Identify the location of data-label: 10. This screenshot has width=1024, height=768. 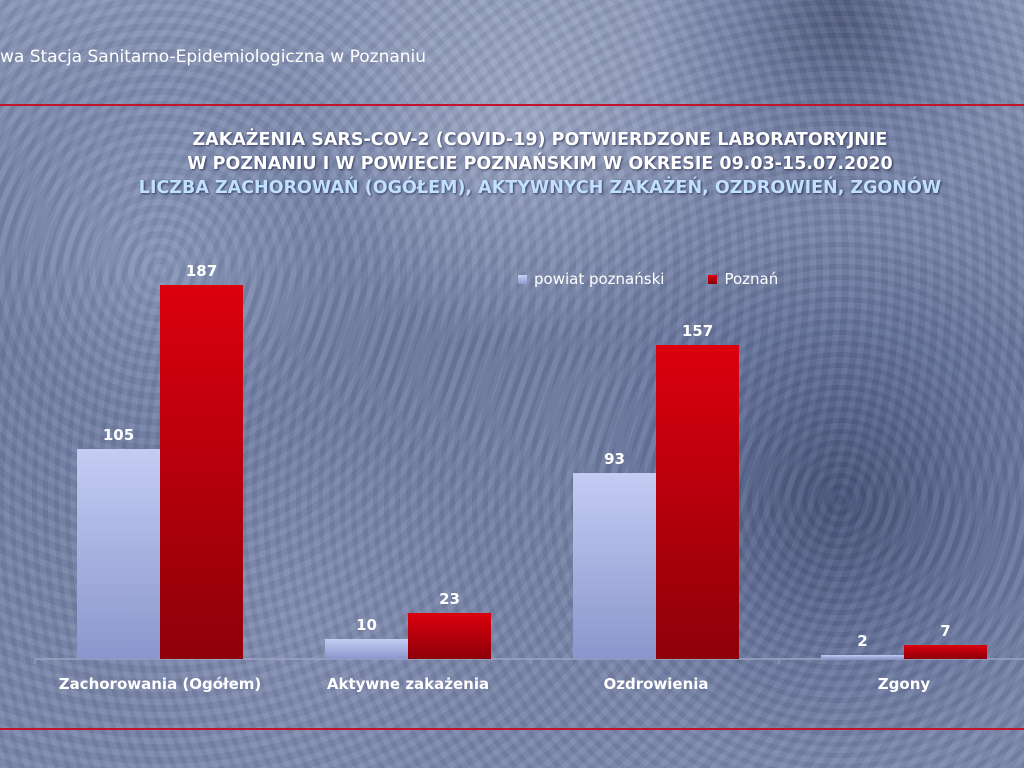
(366, 625).